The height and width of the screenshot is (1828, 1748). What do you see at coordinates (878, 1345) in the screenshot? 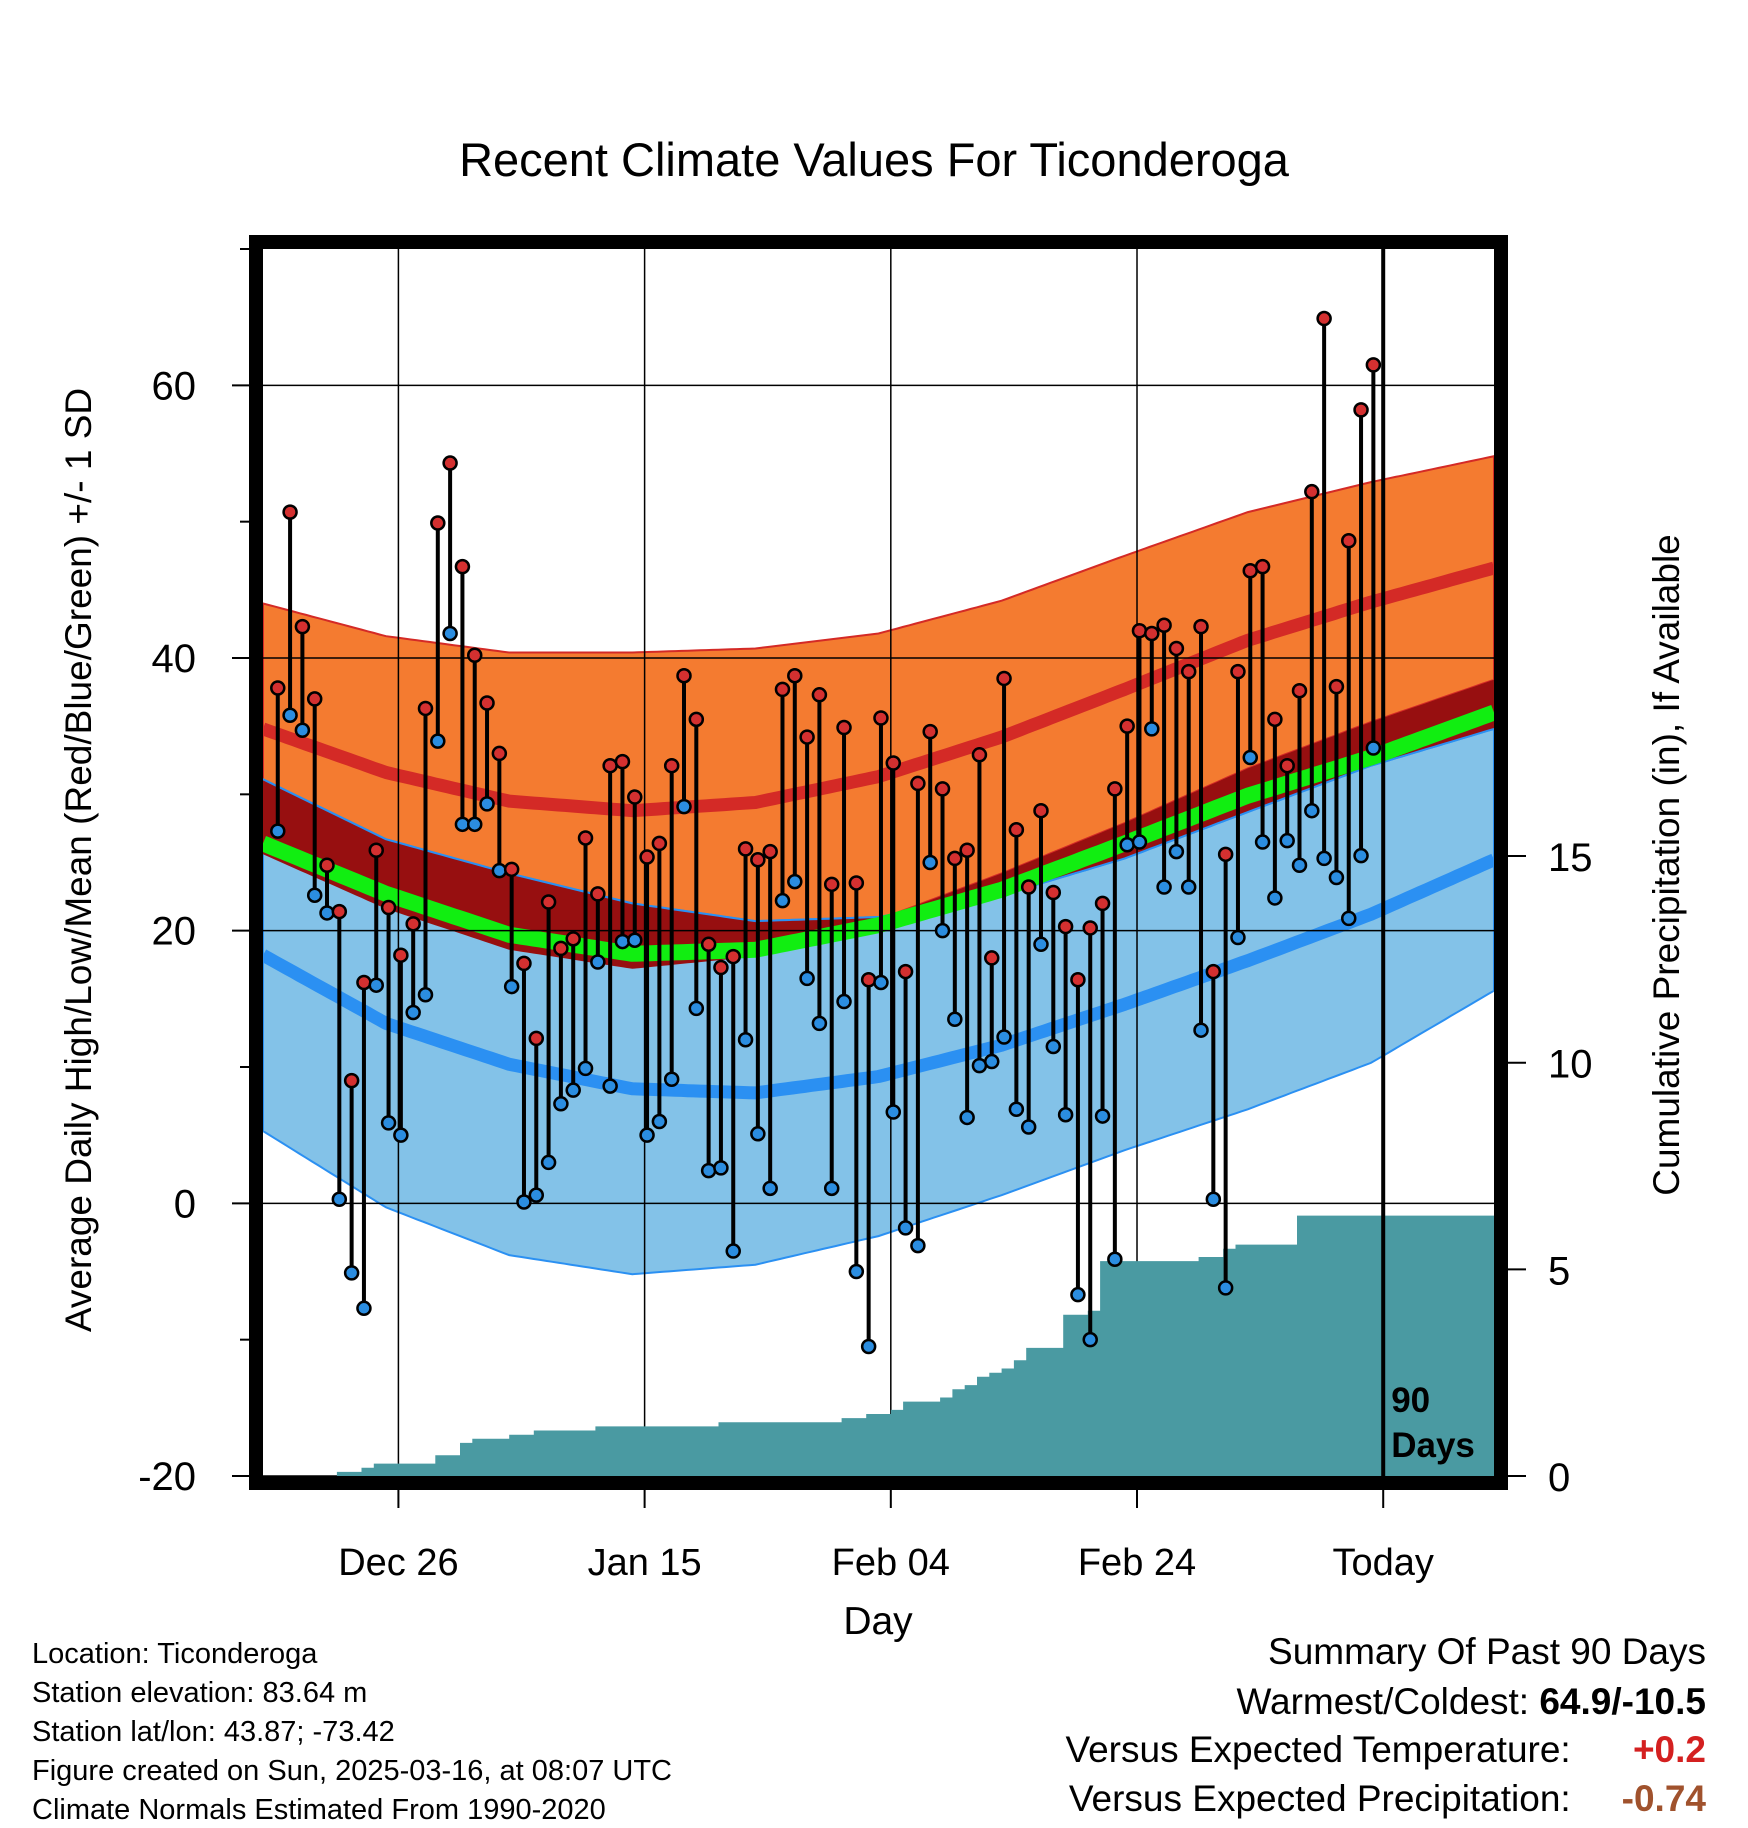
I see `precip-area` at bounding box center [878, 1345].